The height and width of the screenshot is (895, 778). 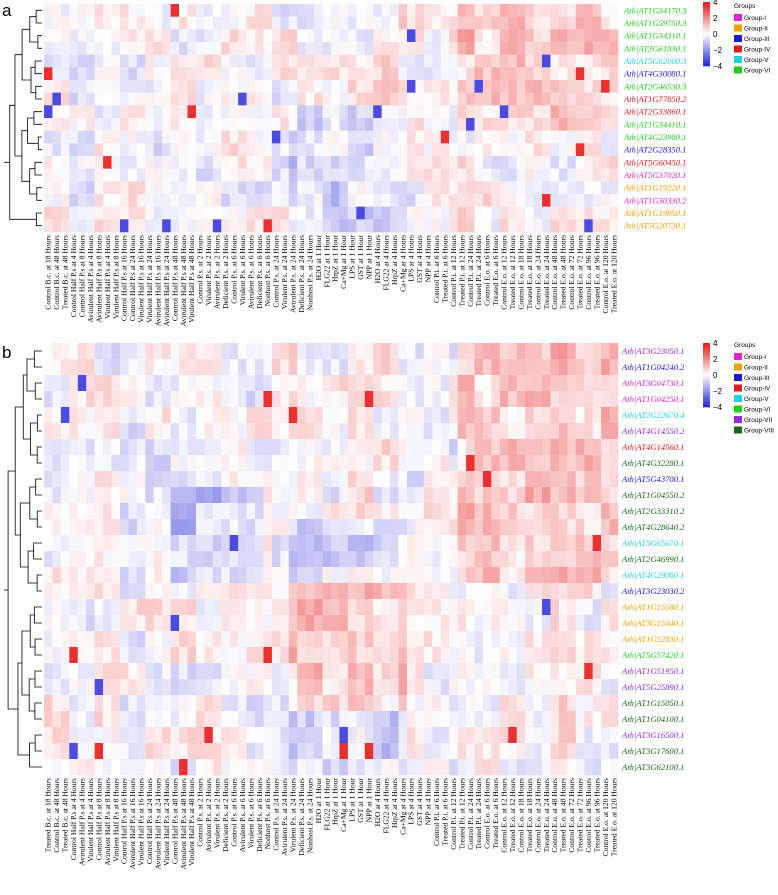 I want to click on row-label: Ath|AT1G04100.1, so click(x=652, y=719).